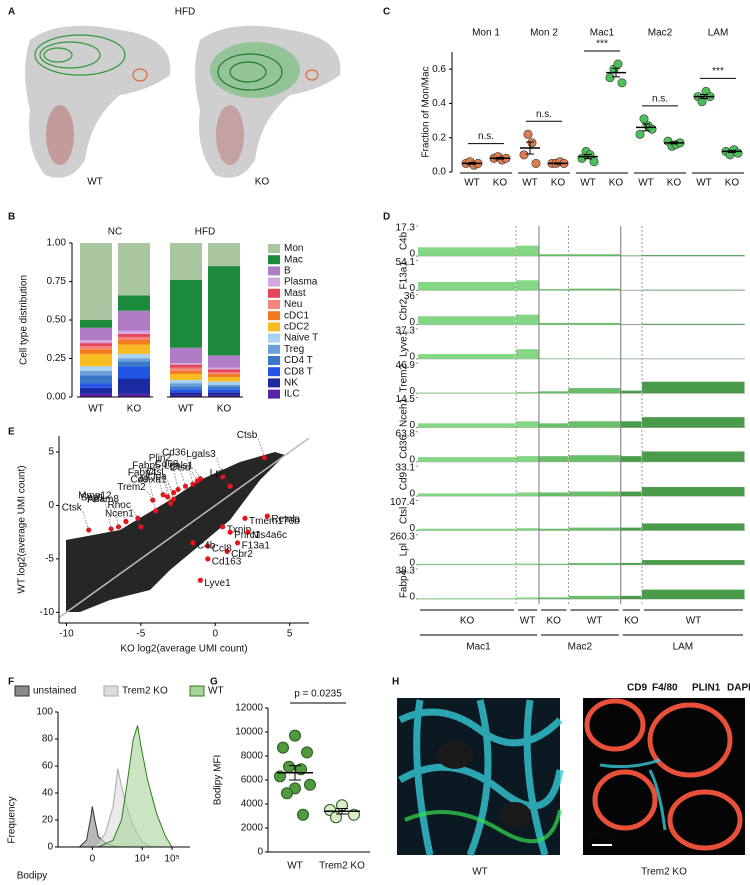 Image resolution: width=750 pixels, height=885 pixels. I want to click on cell-cluster, so click(60, 135).